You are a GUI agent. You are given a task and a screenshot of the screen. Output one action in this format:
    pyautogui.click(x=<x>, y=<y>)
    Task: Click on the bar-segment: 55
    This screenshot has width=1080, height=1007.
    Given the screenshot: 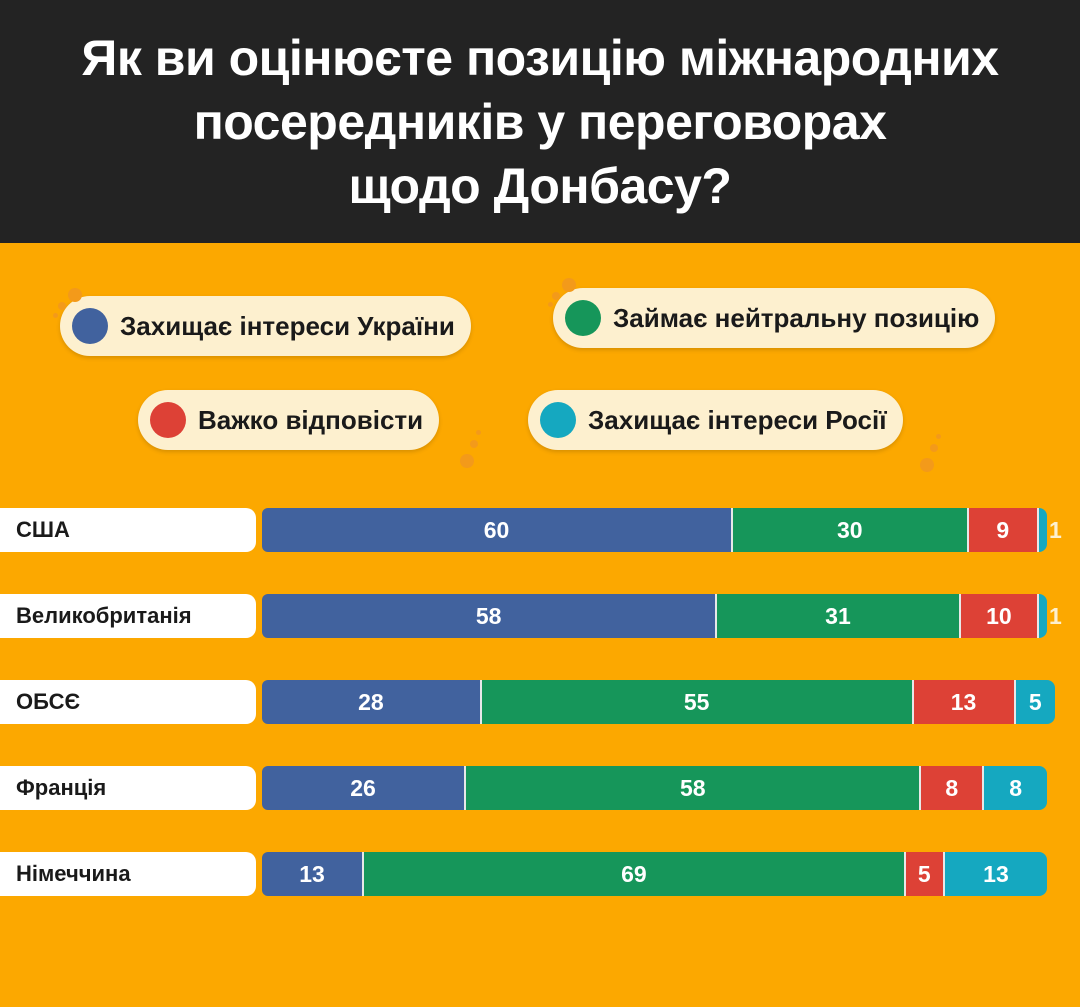 What is the action you would take?
    pyautogui.click(x=697, y=702)
    